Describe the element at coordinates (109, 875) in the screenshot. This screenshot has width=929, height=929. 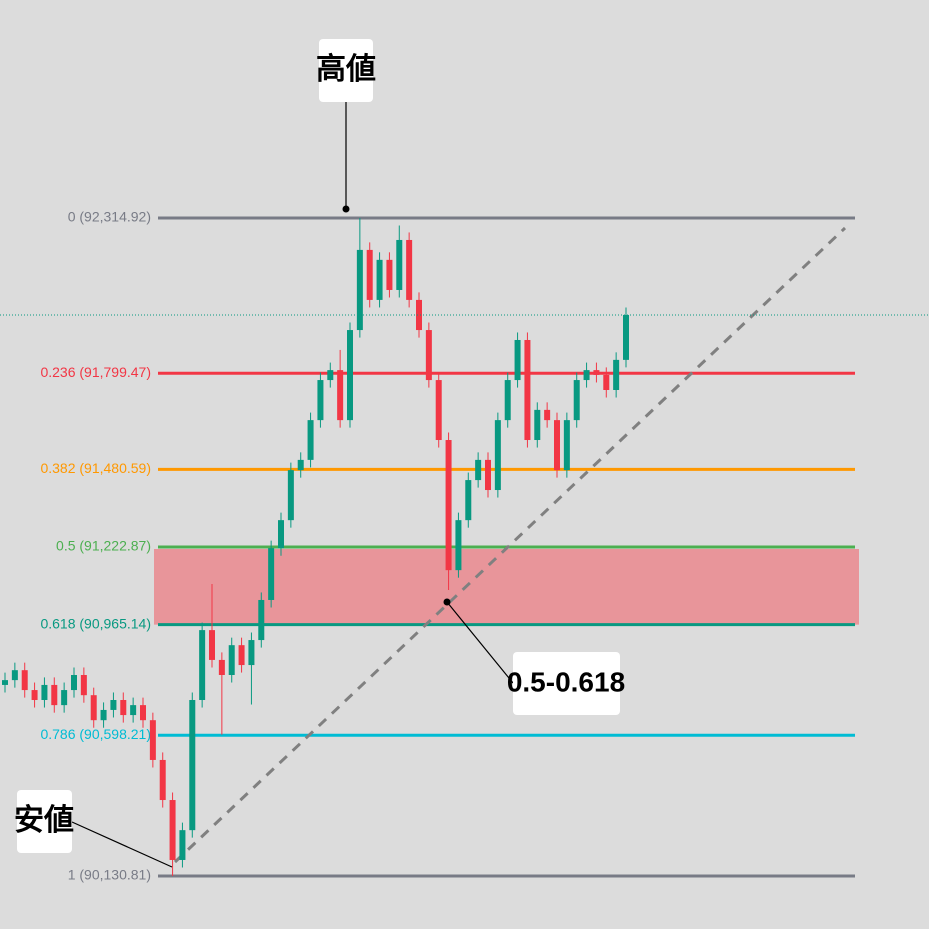
I see `fib-level-label: 1 (90,130.81)` at that location.